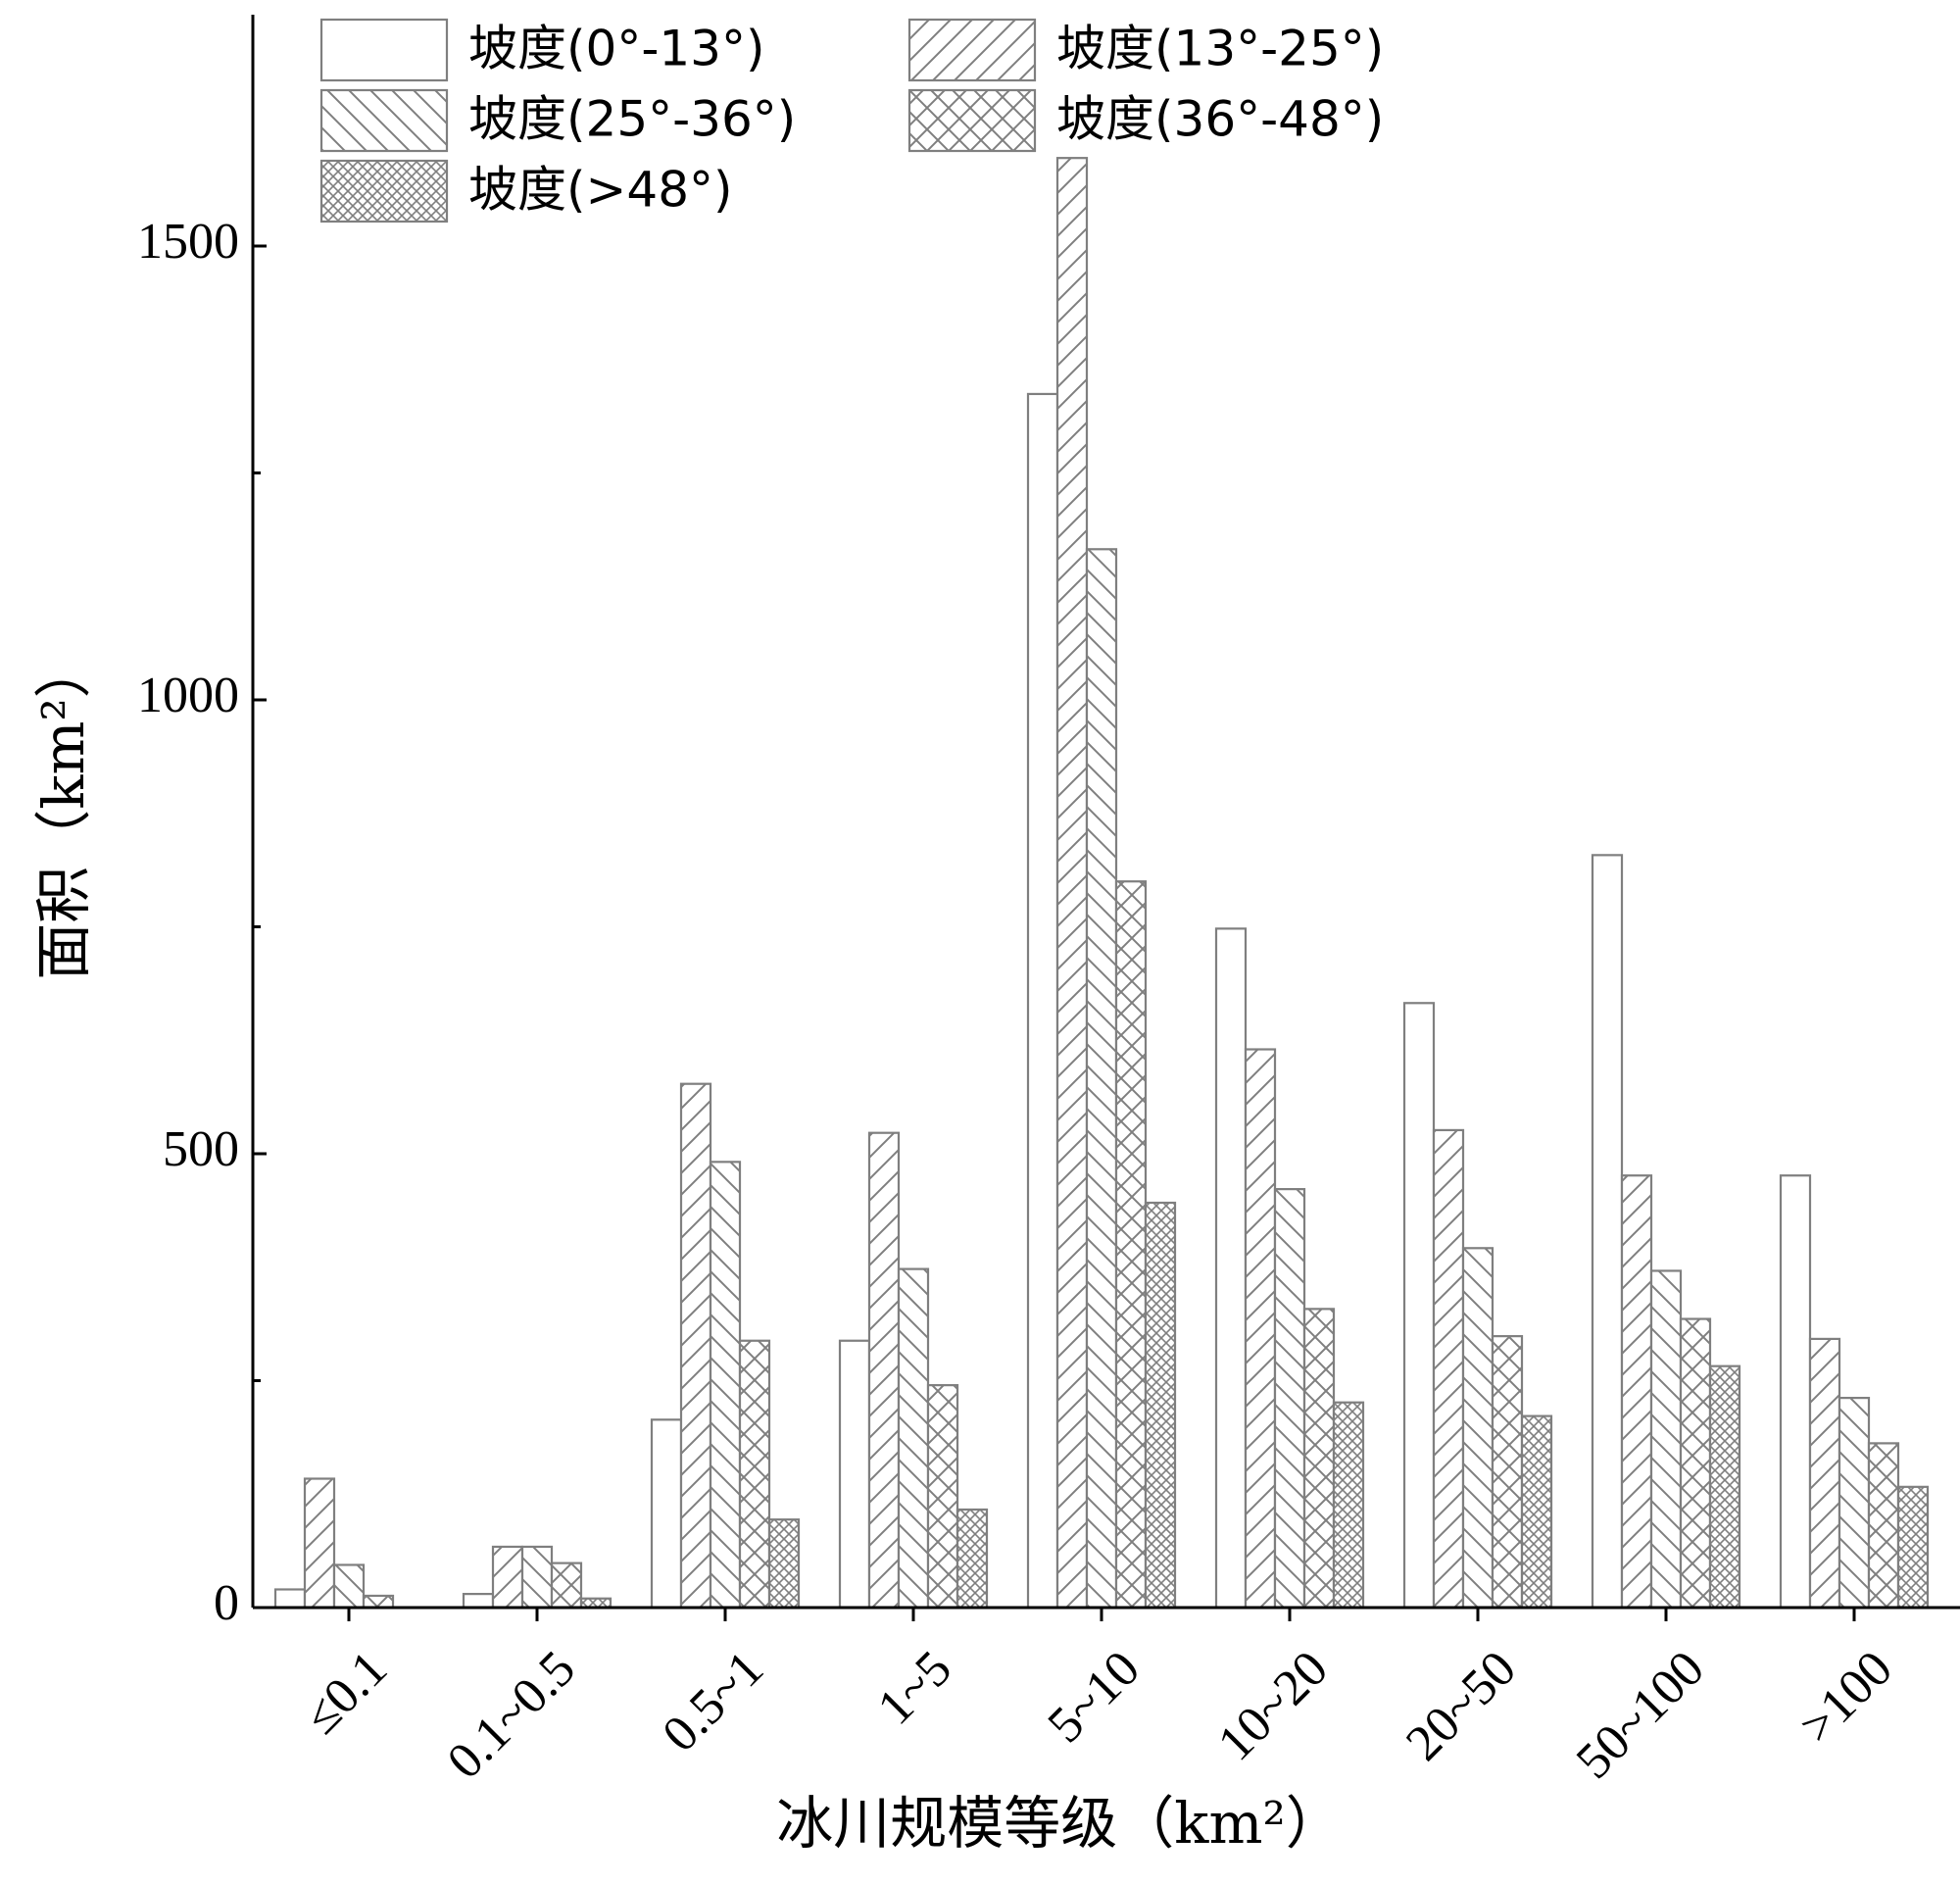 The height and width of the screenshot is (1884, 1960). I want to click on x-tick-label-2: 0.5~1, so click(713, 1702).